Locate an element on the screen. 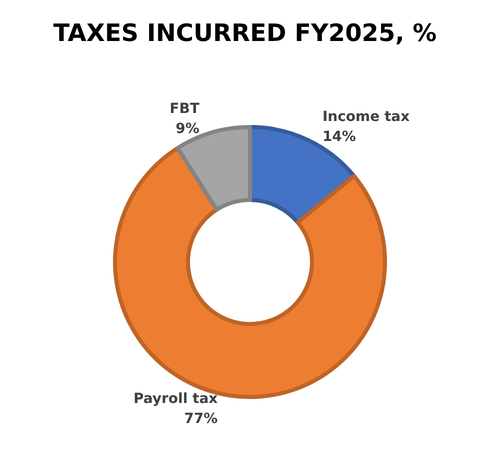 Image resolution: width=490 pixels, height=462 pixels. data-label: 14% is located at coordinates (339, 137).